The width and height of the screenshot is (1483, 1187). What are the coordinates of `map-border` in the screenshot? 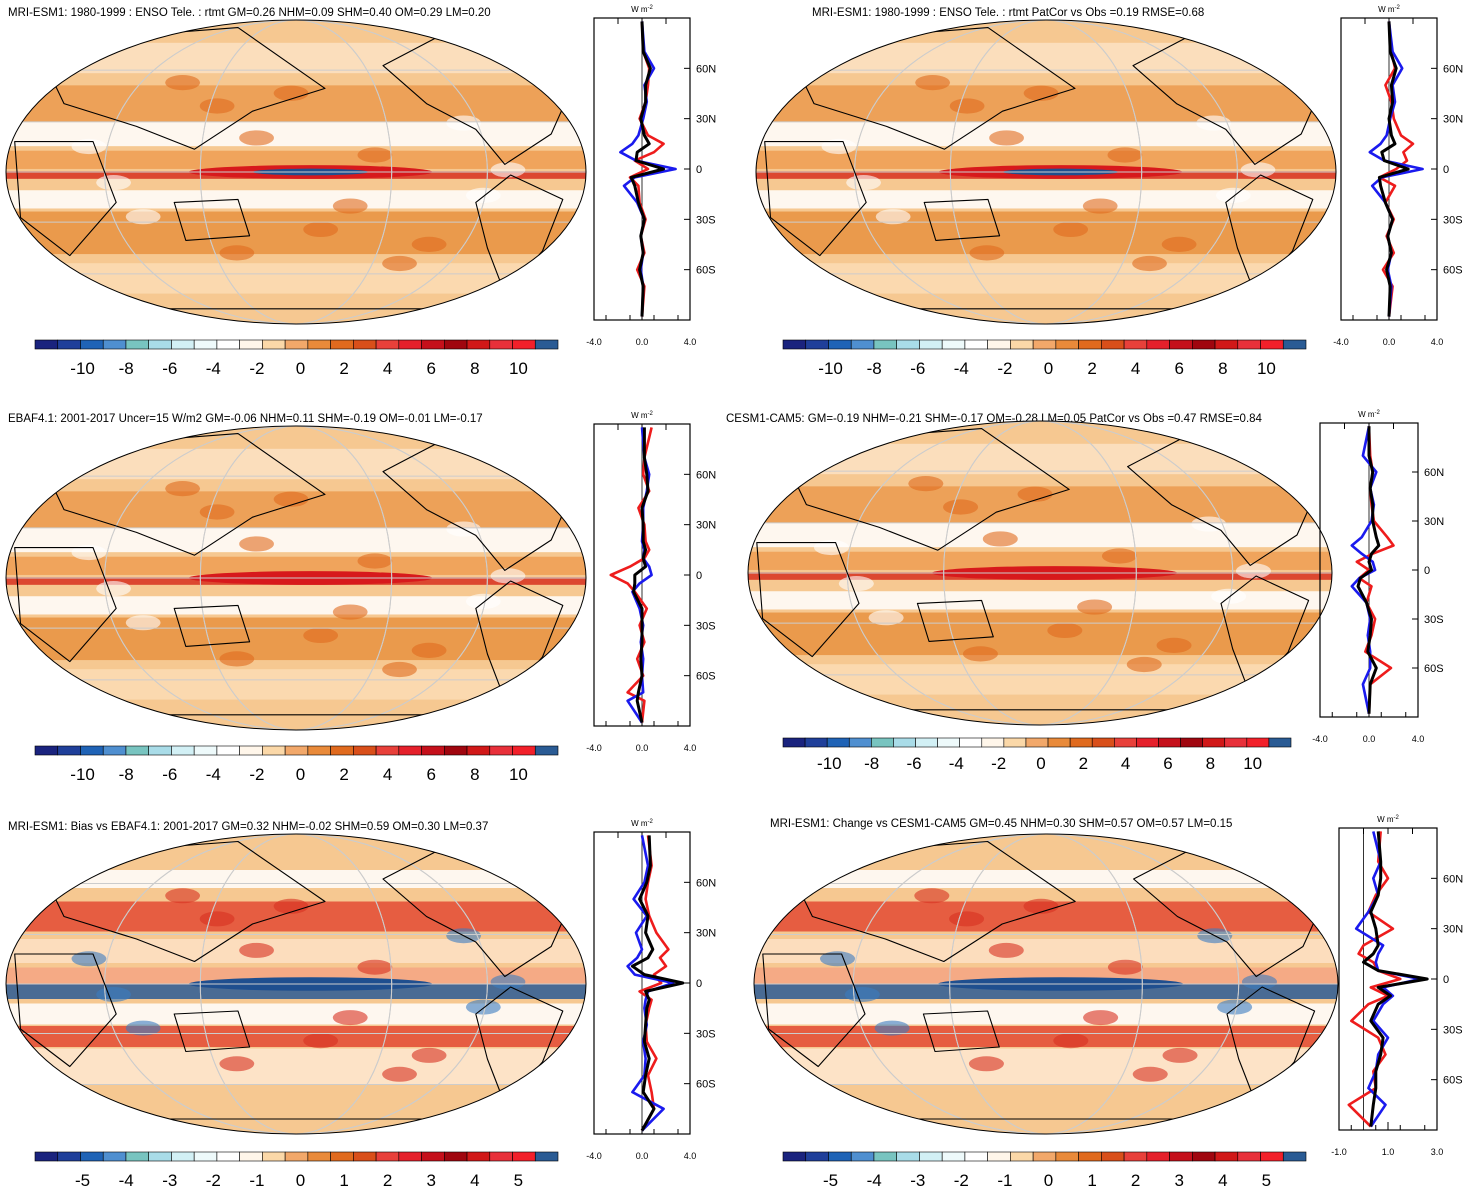 It's located at (1040, 573).